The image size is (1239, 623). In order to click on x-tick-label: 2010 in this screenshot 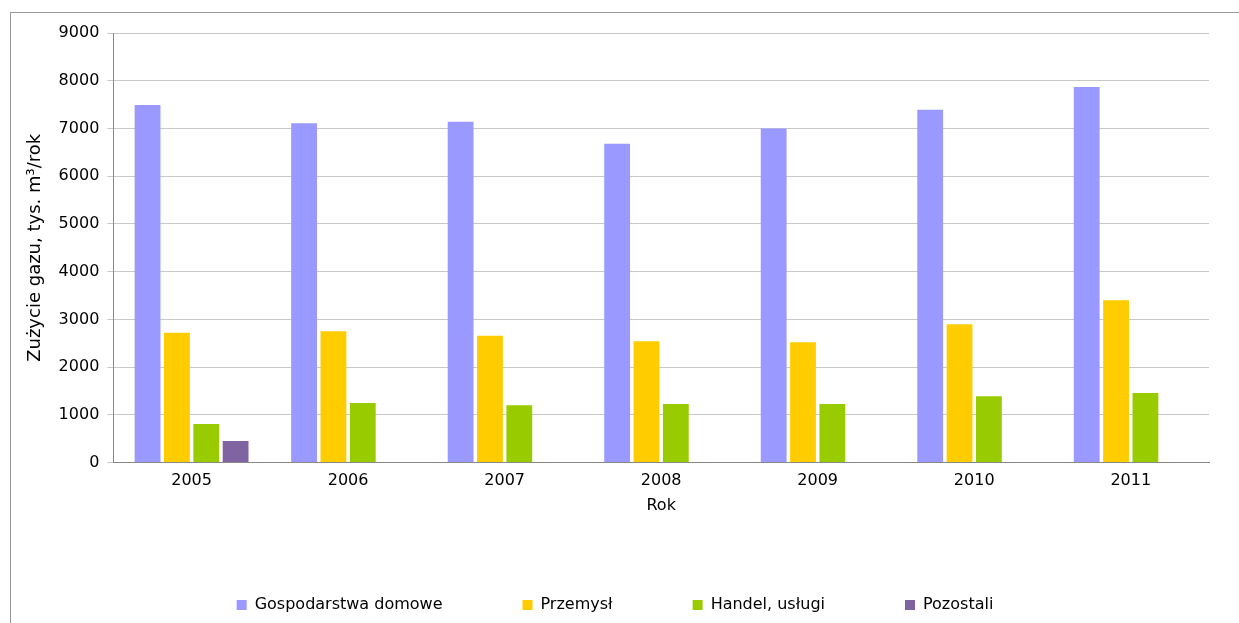, I will do `click(974, 480)`.